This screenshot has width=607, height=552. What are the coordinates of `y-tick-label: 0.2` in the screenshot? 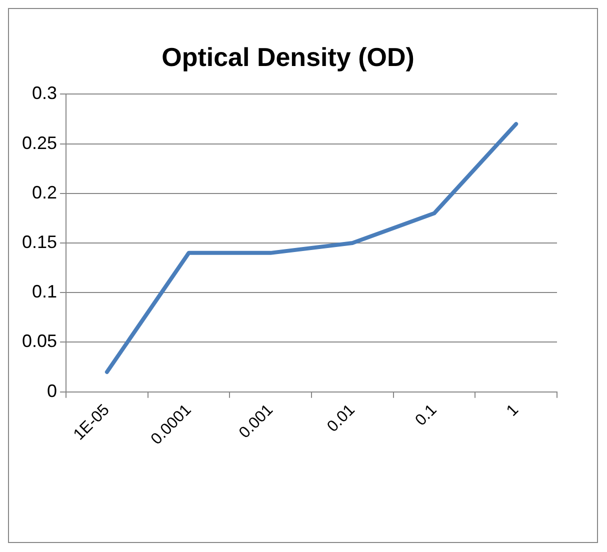 It's located at (45, 192).